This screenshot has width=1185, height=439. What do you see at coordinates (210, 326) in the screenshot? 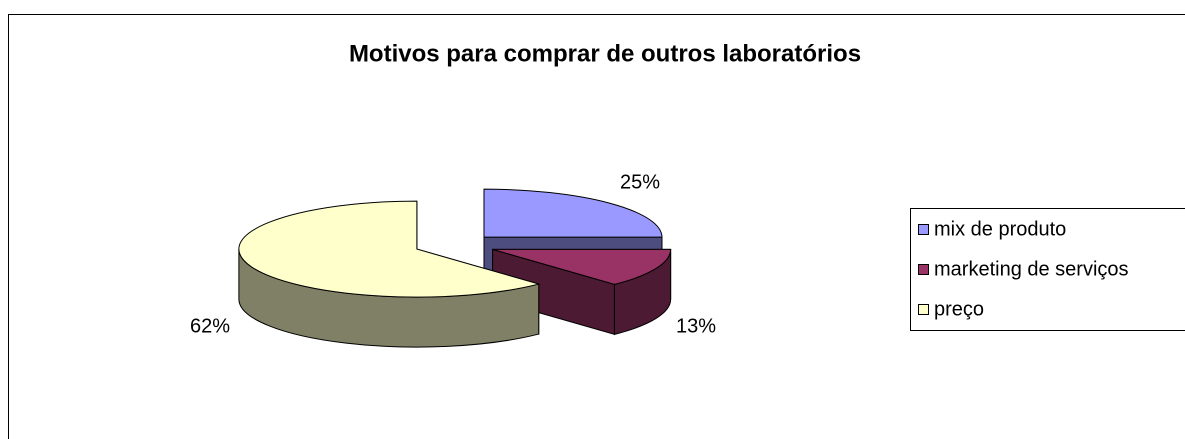
I see `data-label: 62%` at bounding box center [210, 326].